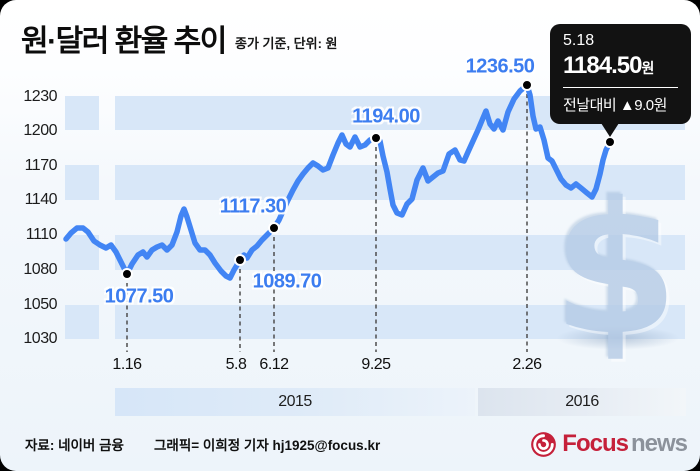  I want to click on callout-pointer, so click(610, 130).